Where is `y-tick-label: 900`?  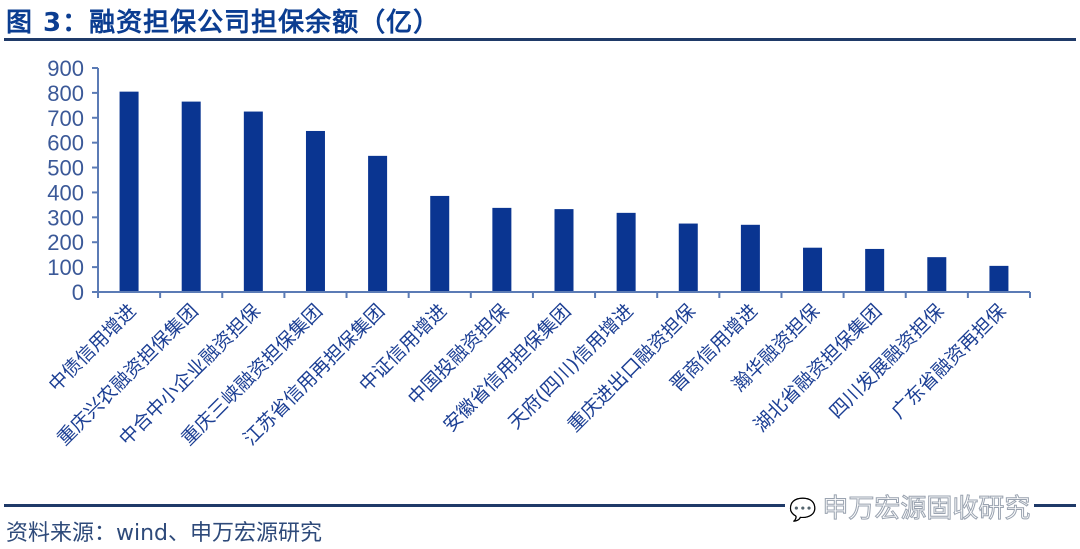
y-tick-label: 900 is located at coordinates (65, 68).